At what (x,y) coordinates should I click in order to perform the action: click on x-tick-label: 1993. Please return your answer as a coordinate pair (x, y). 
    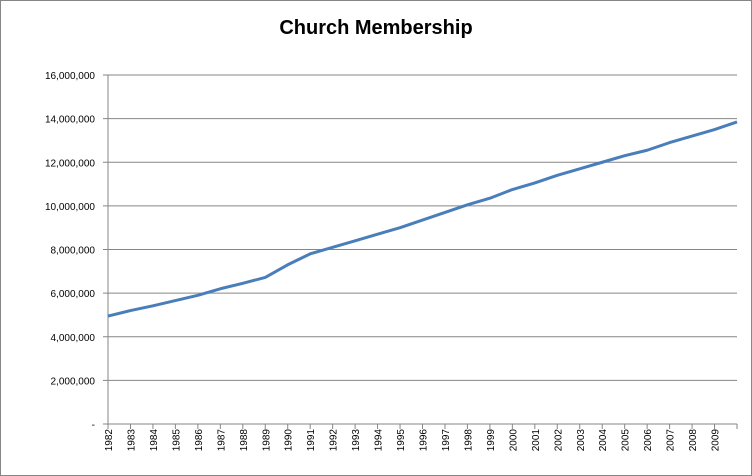
    Looking at the image, I should click on (356, 440).